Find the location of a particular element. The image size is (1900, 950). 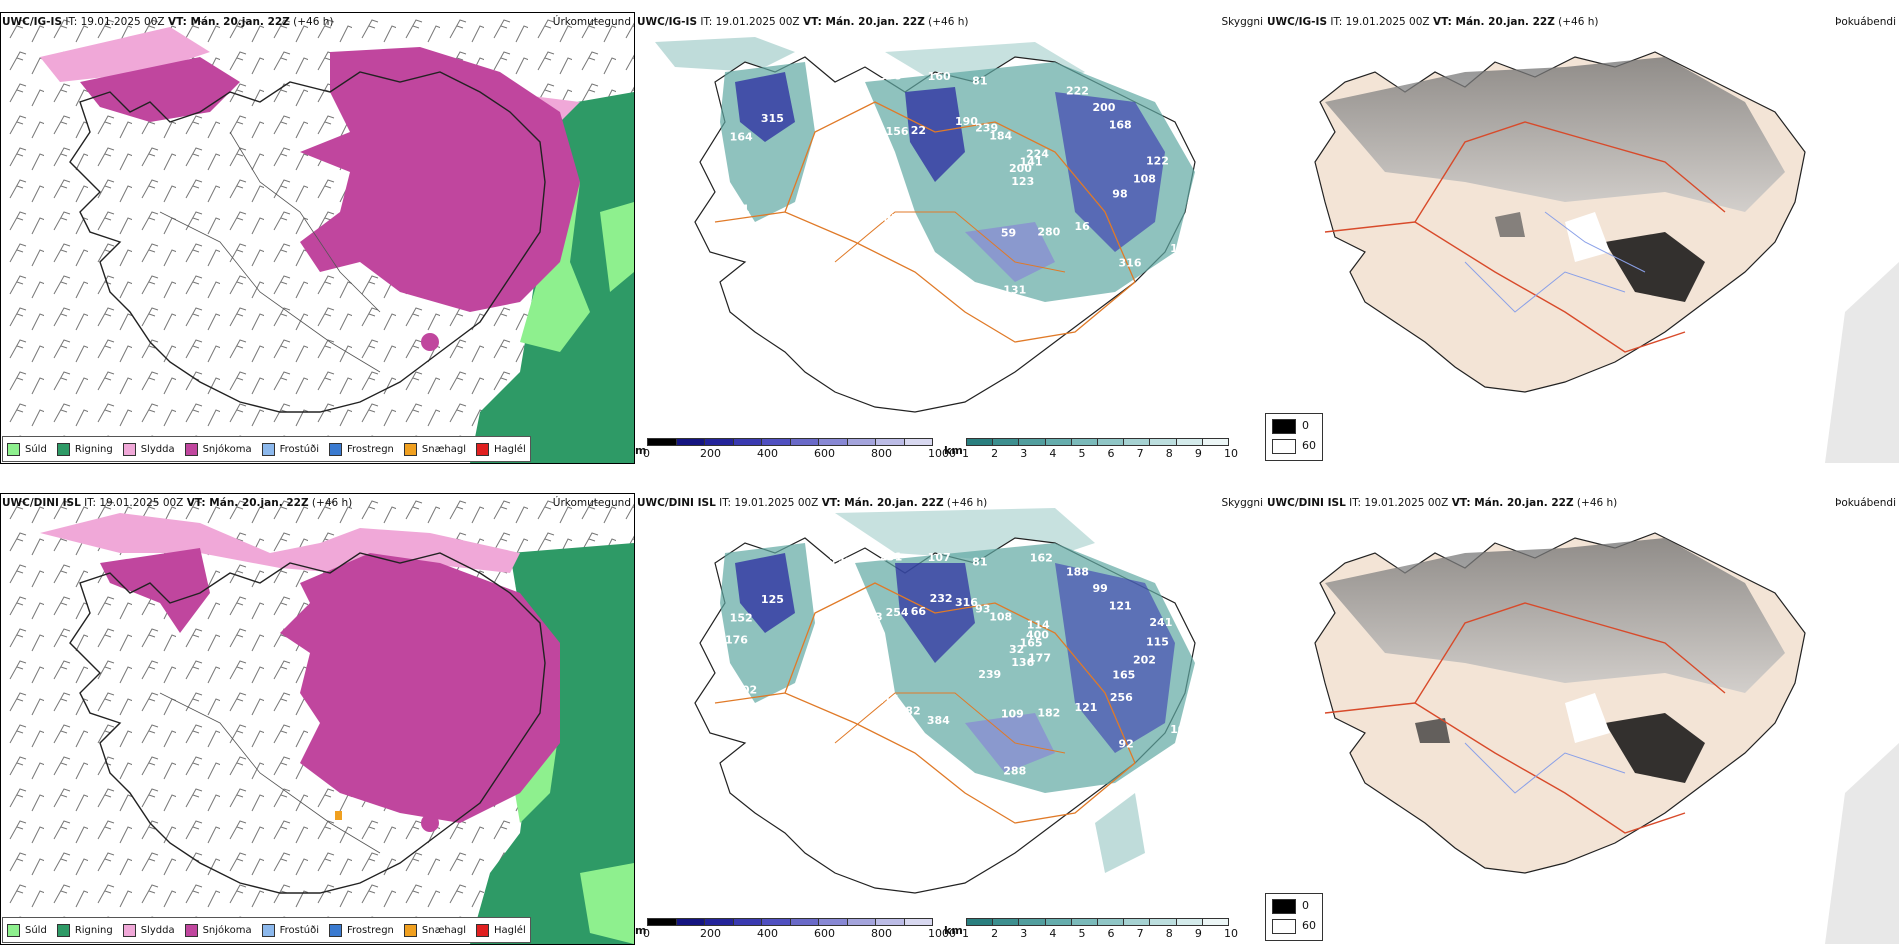

visibility-value-label: 164 is located at coordinates (741, 136).